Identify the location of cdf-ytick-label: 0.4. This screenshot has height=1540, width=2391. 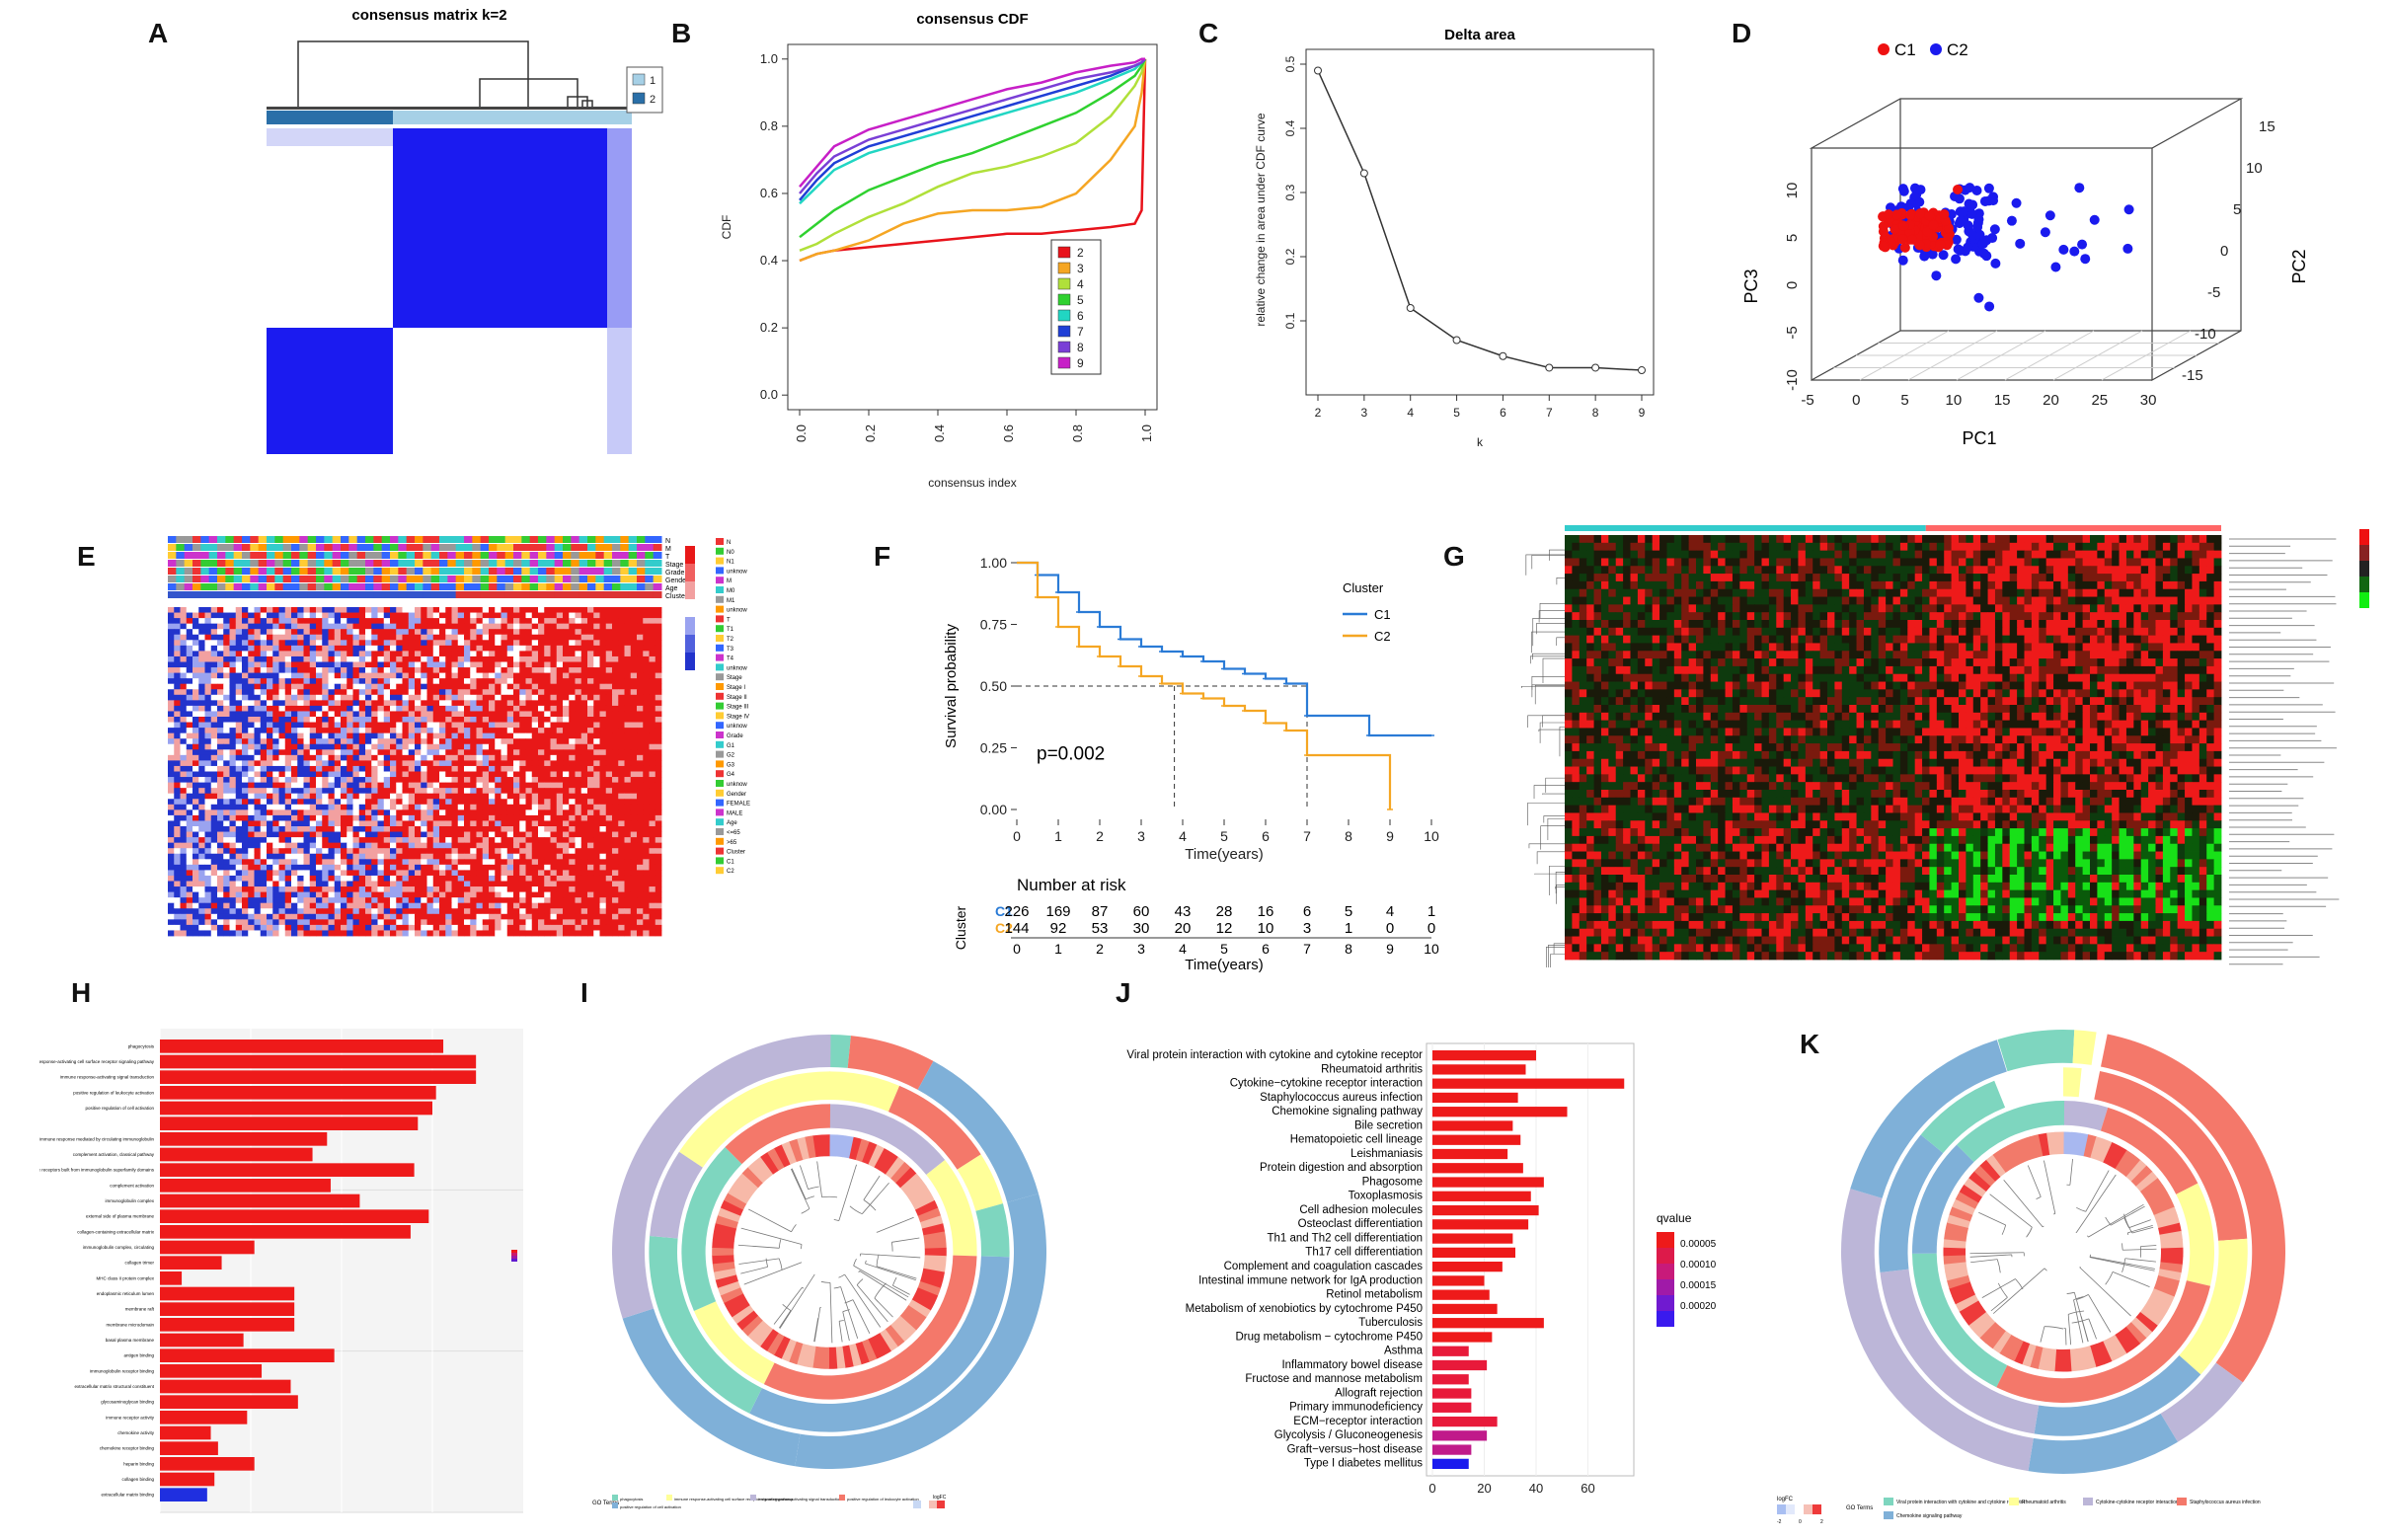
(769, 260).